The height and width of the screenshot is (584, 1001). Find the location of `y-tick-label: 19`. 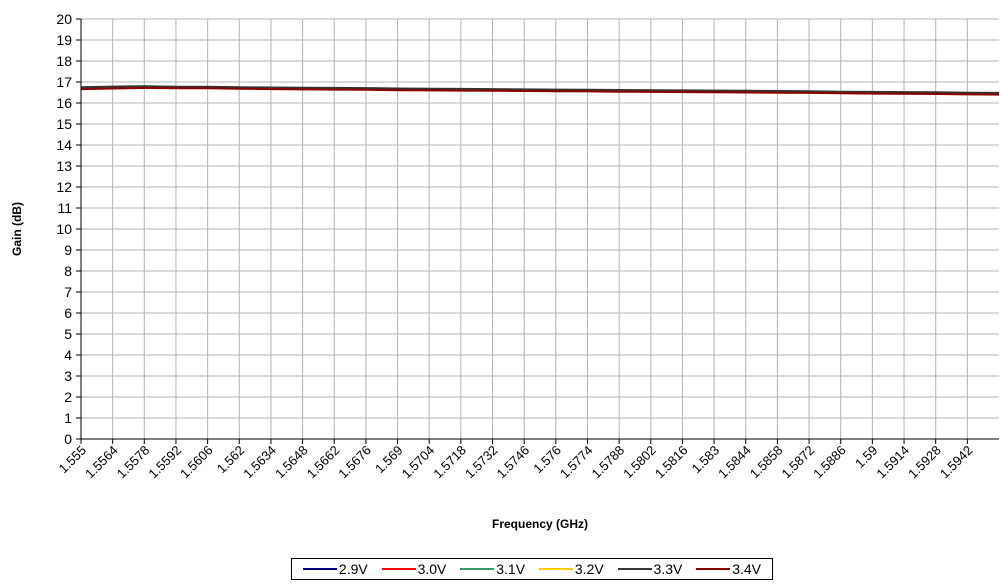

y-tick-label: 19 is located at coordinates (64, 40).